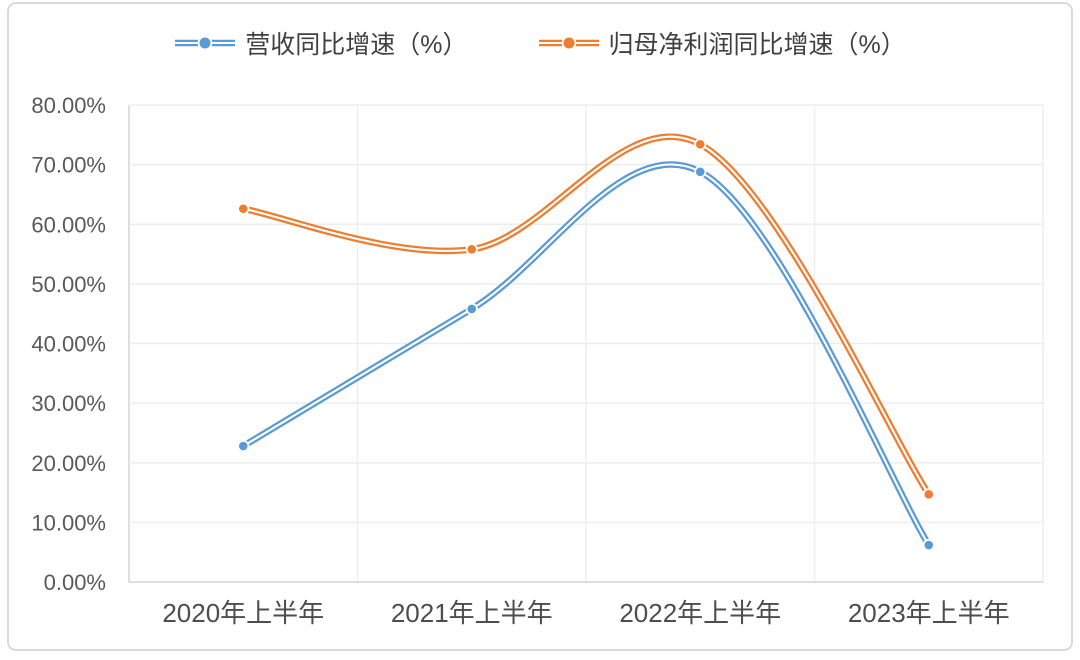 The image size is (1080, 660). I want to click on x-tick-label: 2020年上半年, so click(243, 613).